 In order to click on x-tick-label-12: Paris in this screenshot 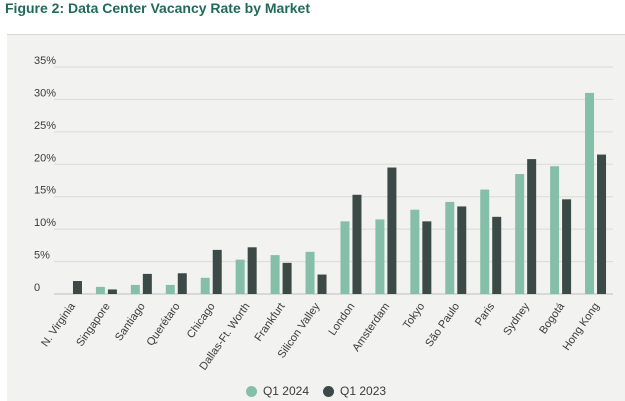, I will do `click(485, 314)`.